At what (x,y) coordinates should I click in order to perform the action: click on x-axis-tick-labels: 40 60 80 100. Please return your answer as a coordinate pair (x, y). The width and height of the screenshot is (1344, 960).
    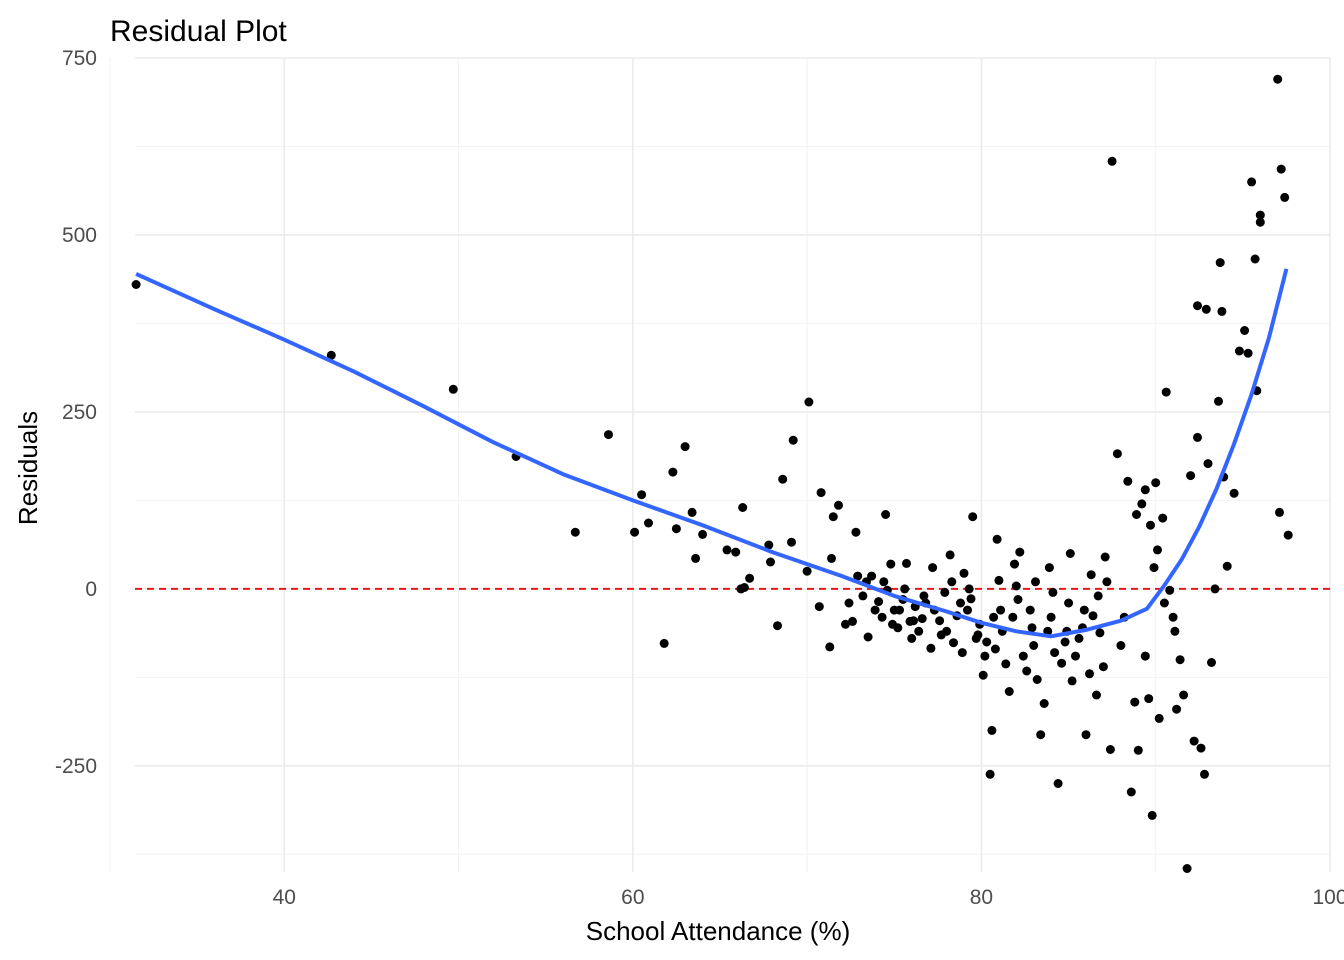
    Looking at the image, I should click on (808, 897).